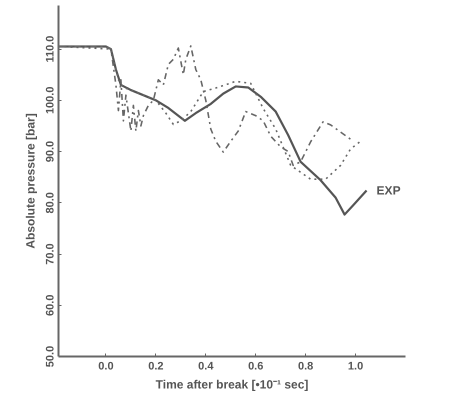 This screenshot has width=469, height=411. What do you see at coordinates (50, 151) in the screenshot?
I see `y-tick-label: 90.0` at bounding box center [50, 151].